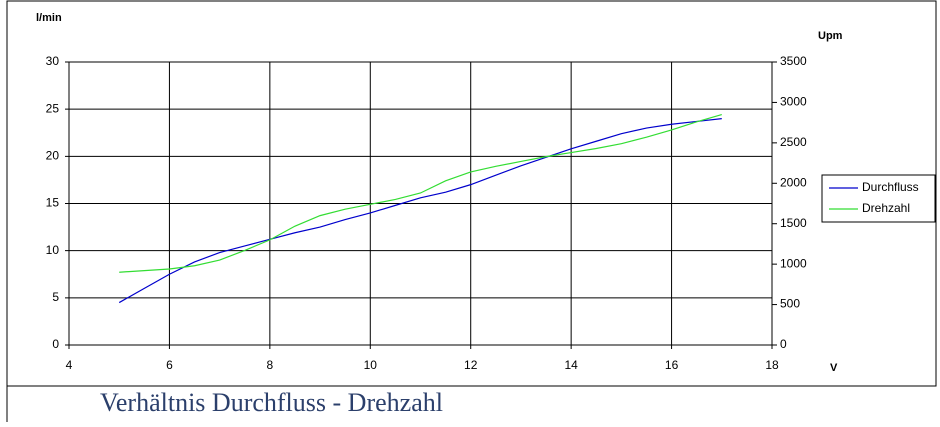  I want to click on x-axis-label: V, so click(834, 368).